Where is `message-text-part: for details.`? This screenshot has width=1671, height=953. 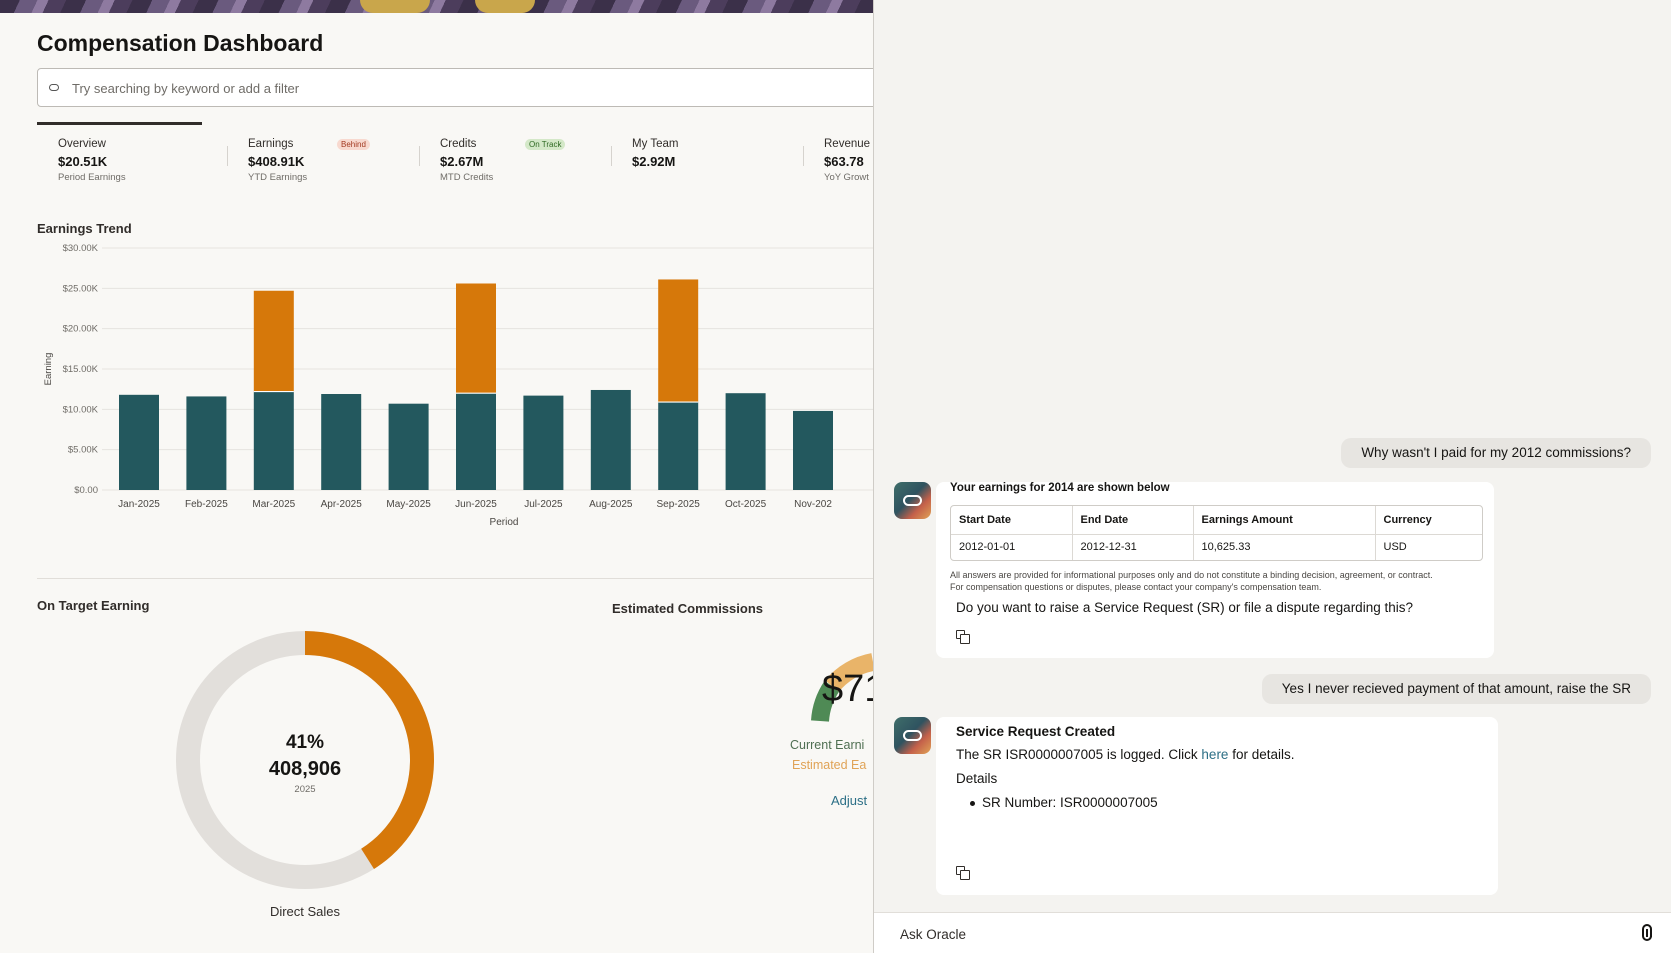
message-text-part: for details. is located at coordinates (1263, 754).